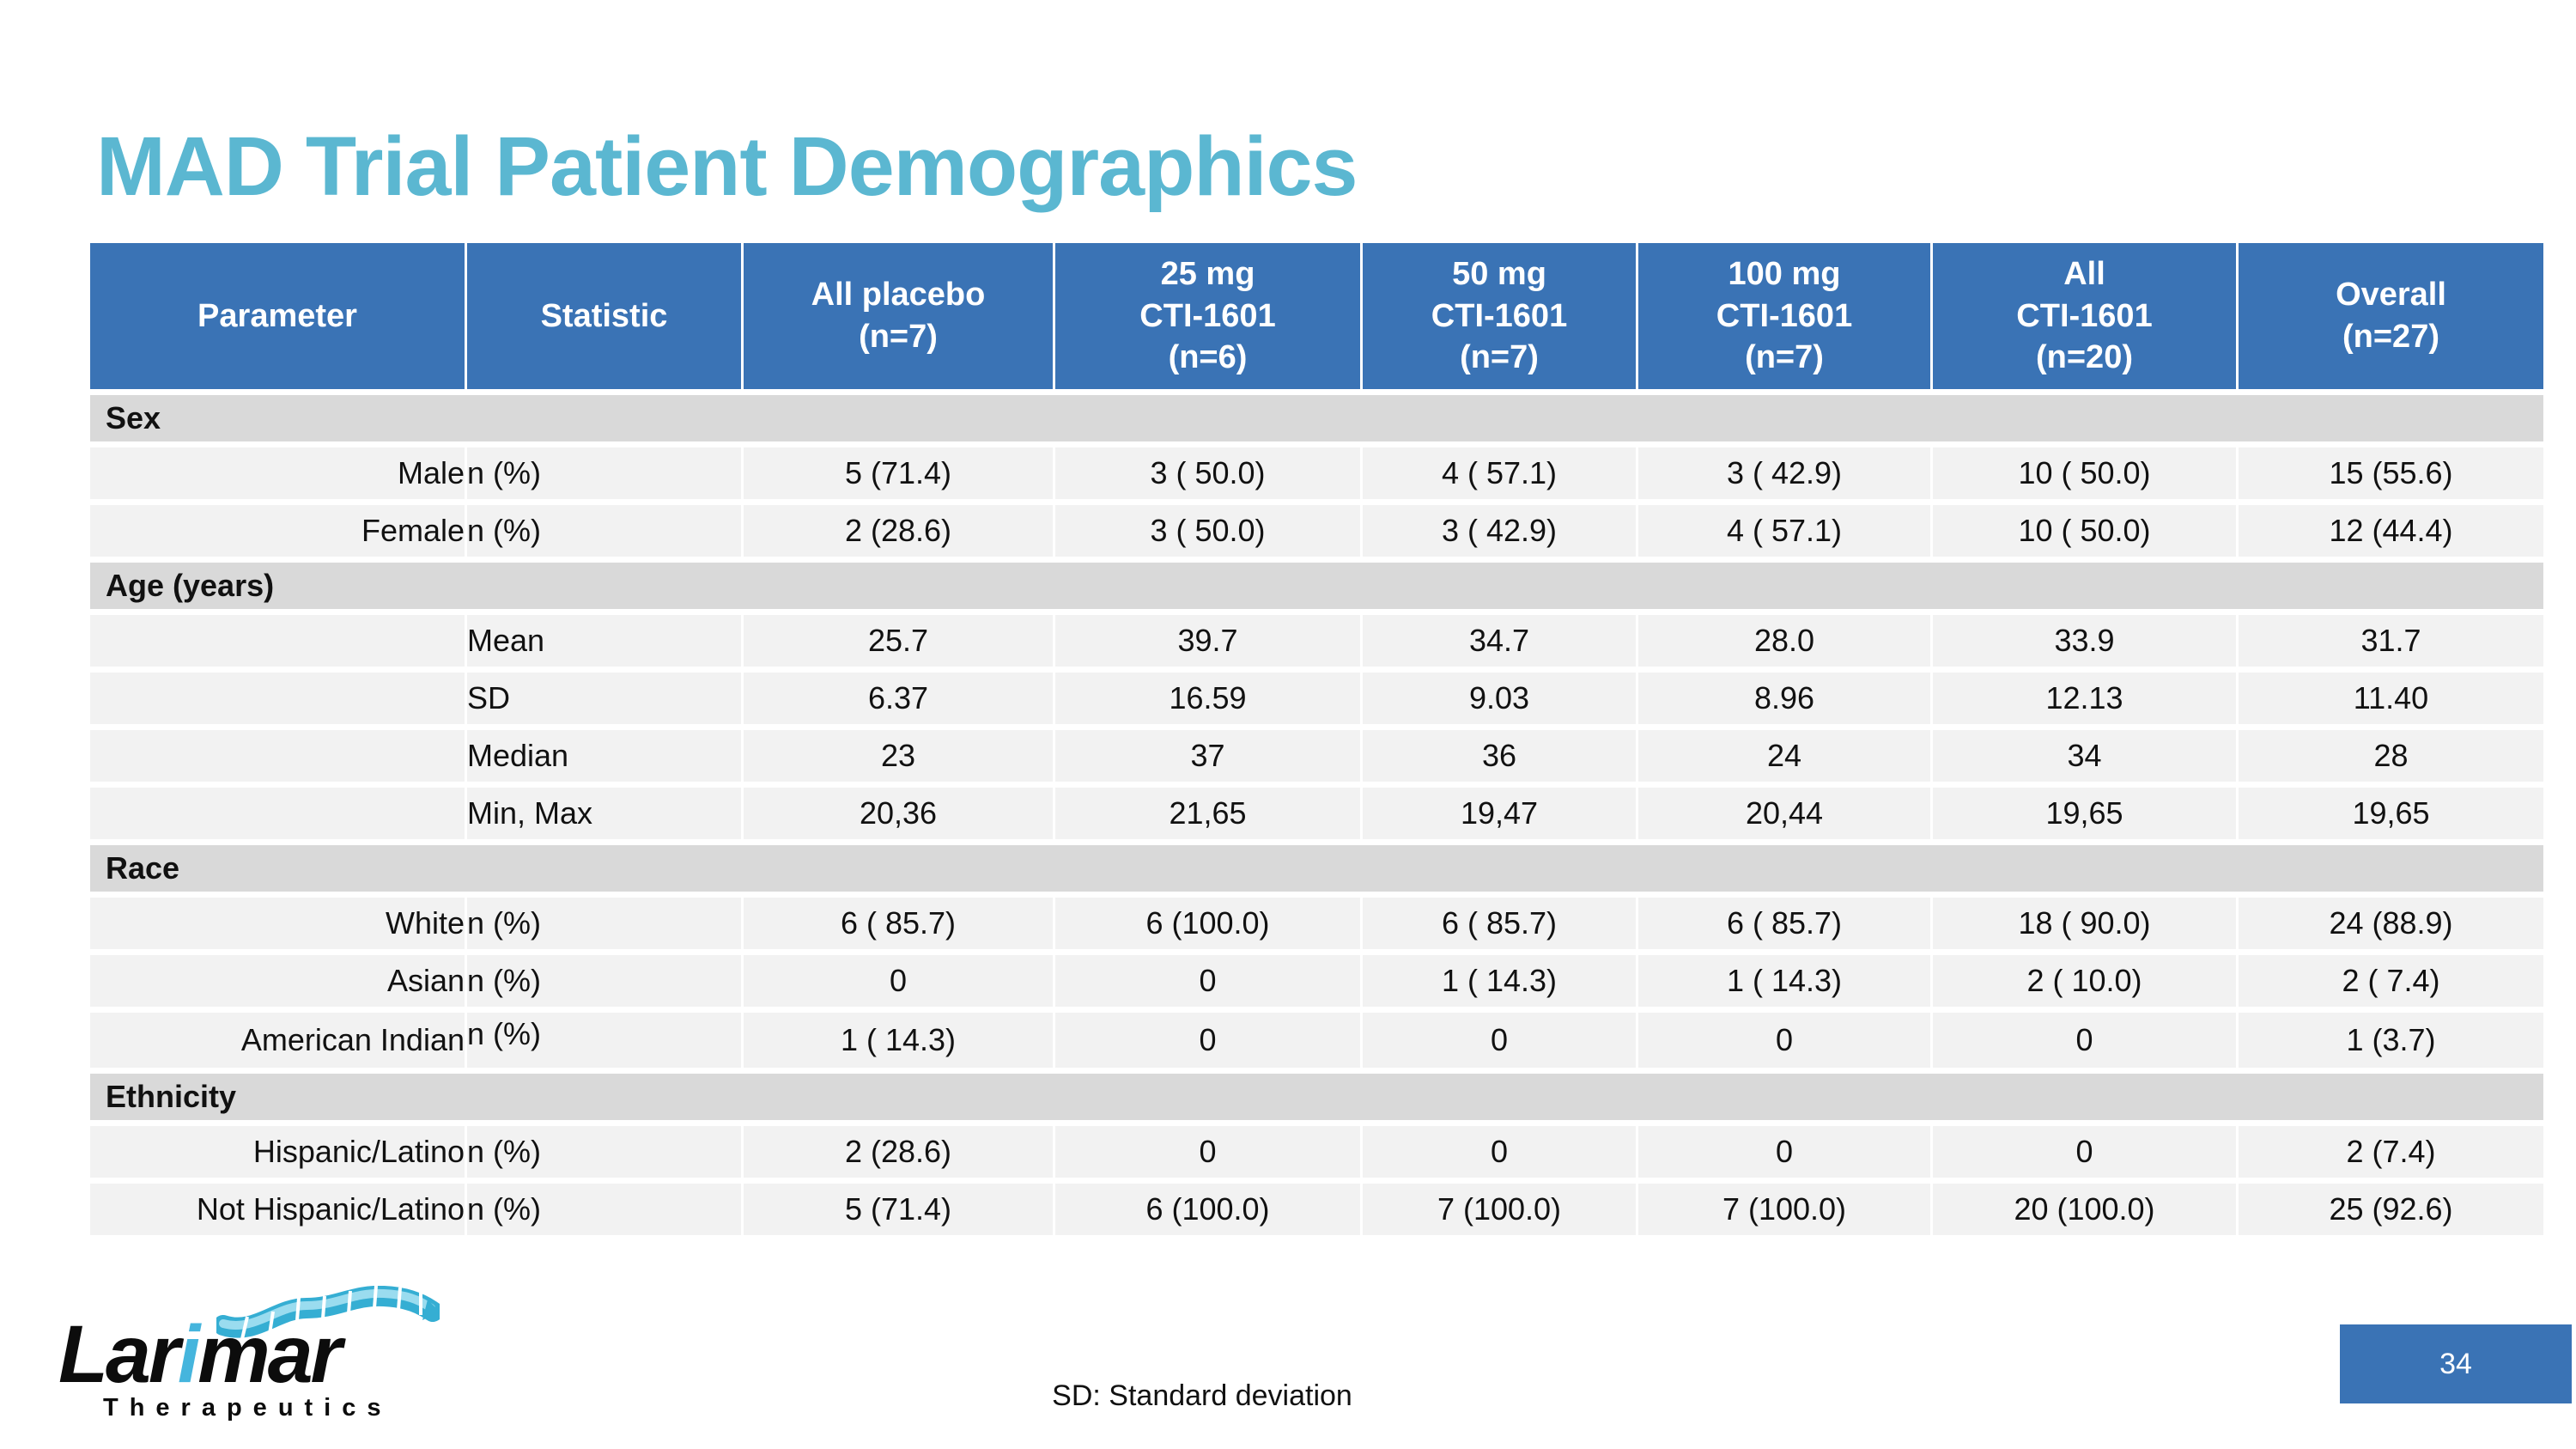 The width and height of the screenshot is (2576, 1449). I want to click on table-row: American Indian n (%) 1 ( 14.3) 0 0 0 0 1 (3.7), so click(1316, 1040).